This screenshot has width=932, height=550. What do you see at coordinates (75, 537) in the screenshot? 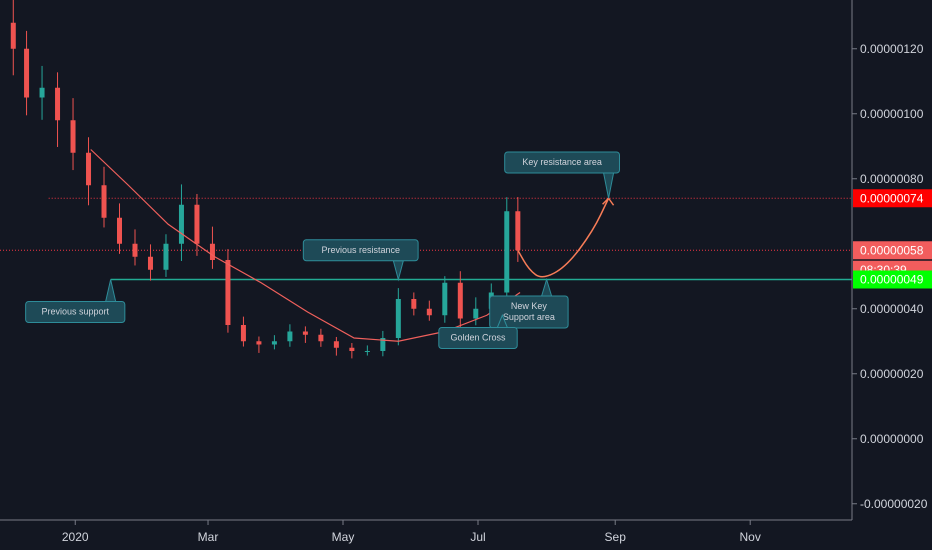
I see `x-tick-label: 2020` at bounding box center [75, 537].